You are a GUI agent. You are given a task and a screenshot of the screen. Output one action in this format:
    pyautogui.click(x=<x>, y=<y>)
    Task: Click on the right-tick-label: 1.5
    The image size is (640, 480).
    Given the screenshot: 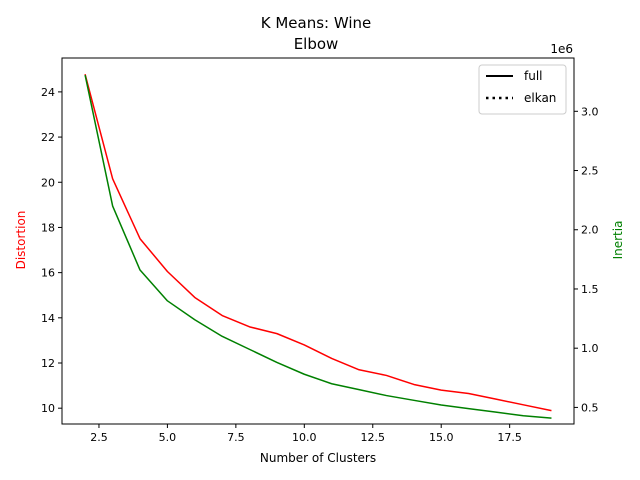 What is the action you would take?
    pyautogui.click(x=590, y=289)
    